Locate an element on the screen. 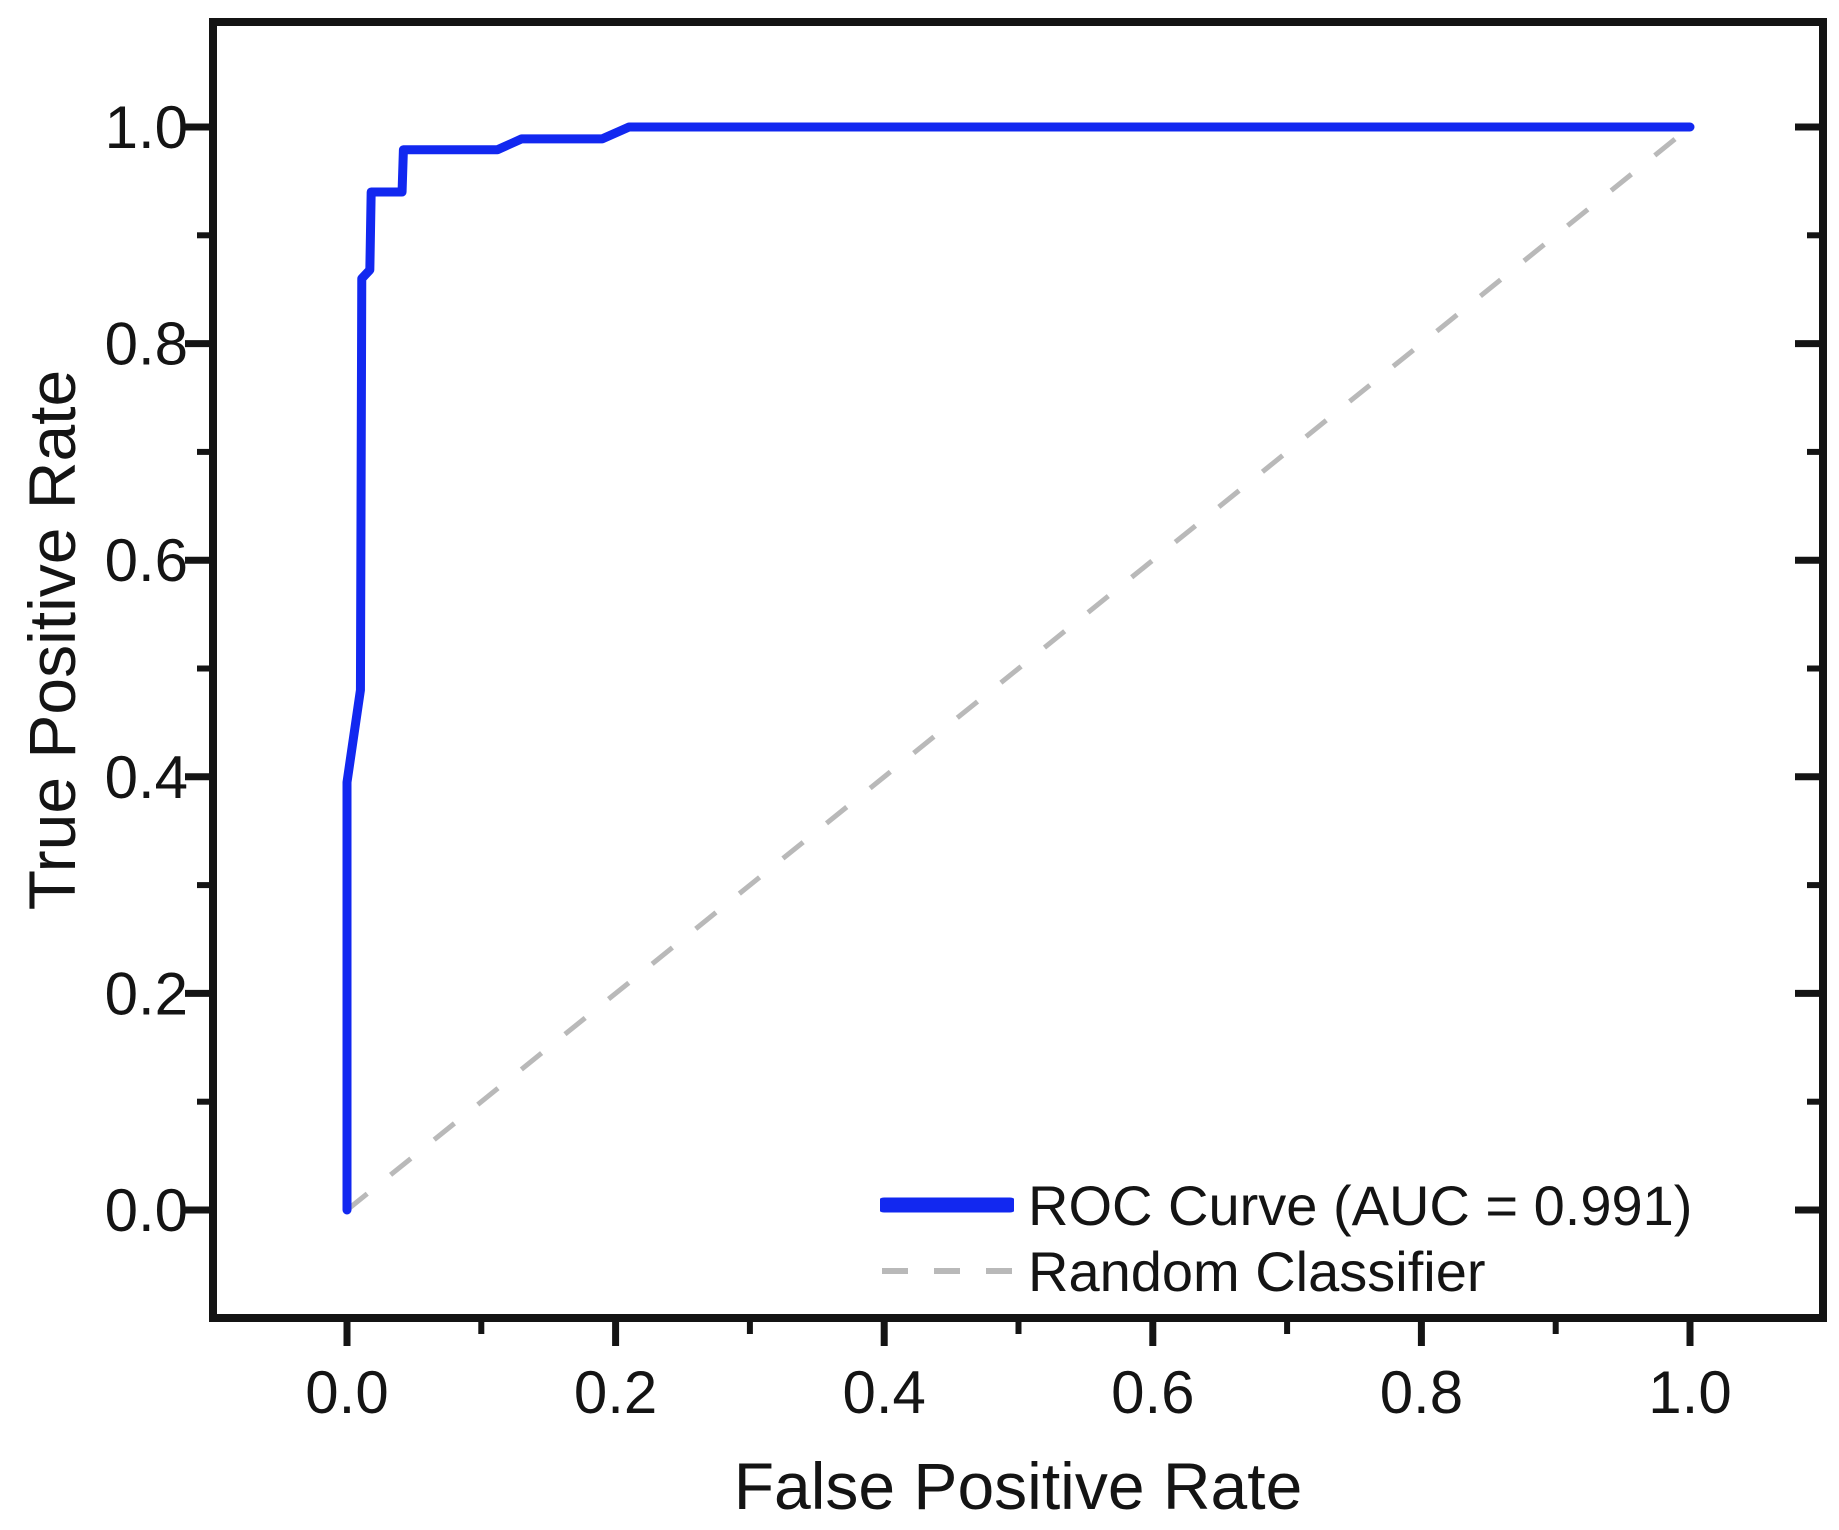 The height and width of the screenshot is (1530, 1839). x-tick-label: 0.8 is located at coordinates (1421, 1392).